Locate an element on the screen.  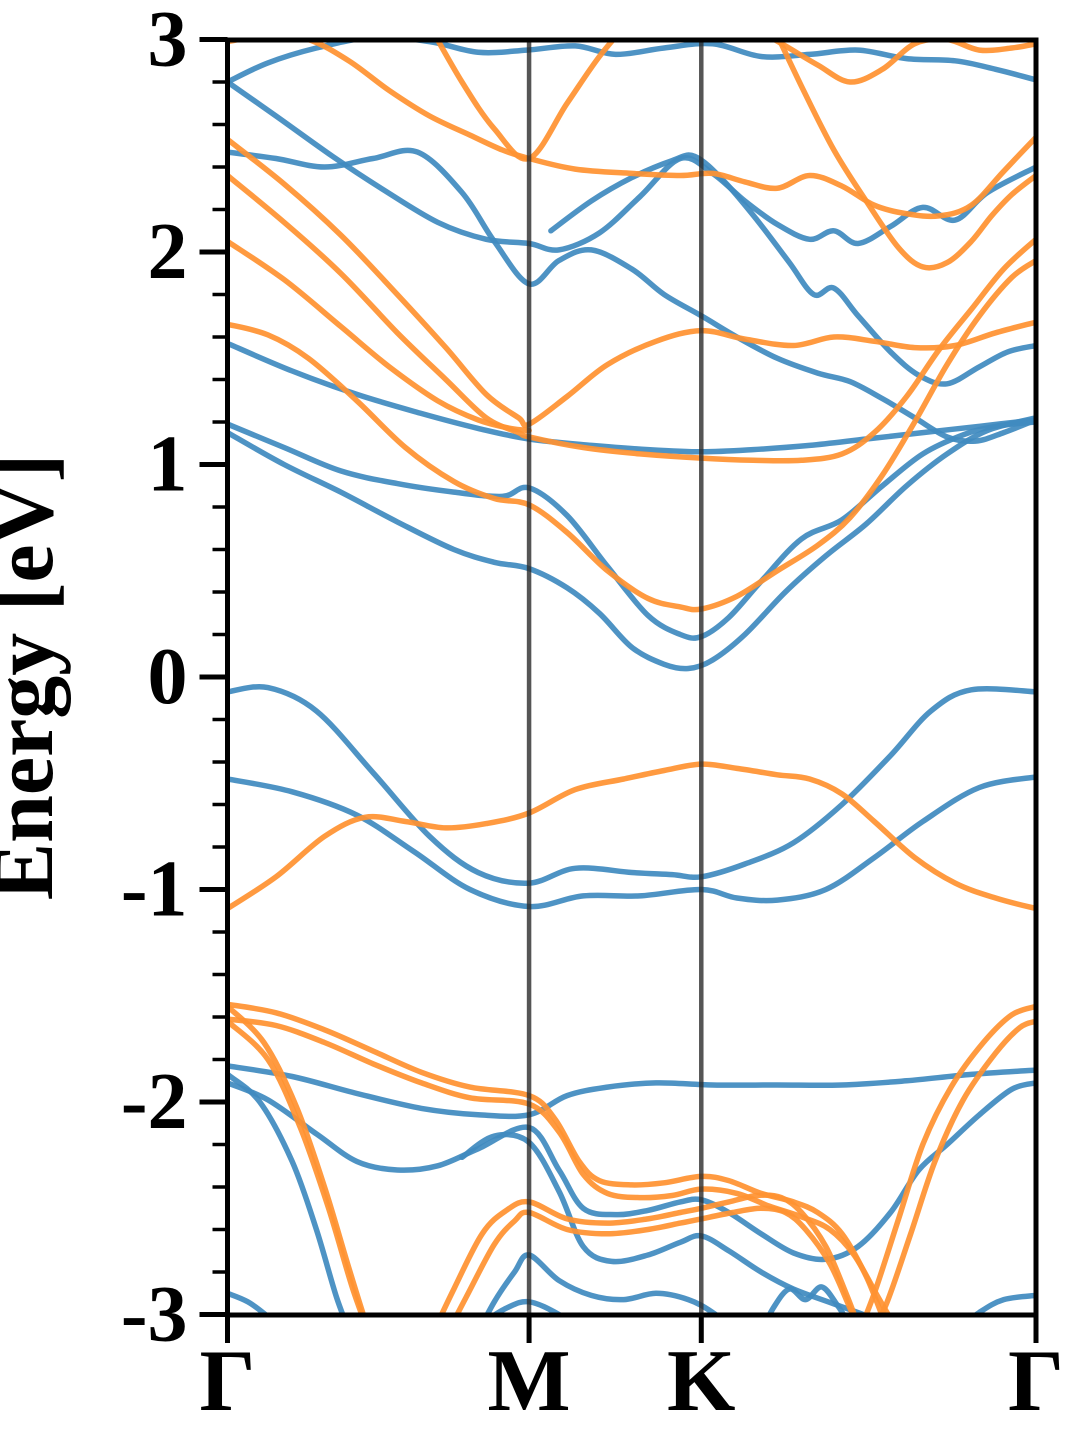
band-curve-blue-b4 is located at coordinates (631, 543).